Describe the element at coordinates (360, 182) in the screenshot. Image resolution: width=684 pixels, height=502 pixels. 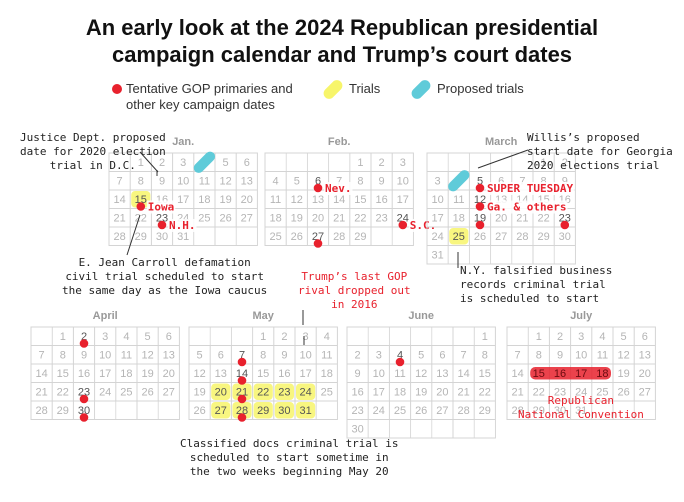
I see `day-feb-8: 8` at that location.